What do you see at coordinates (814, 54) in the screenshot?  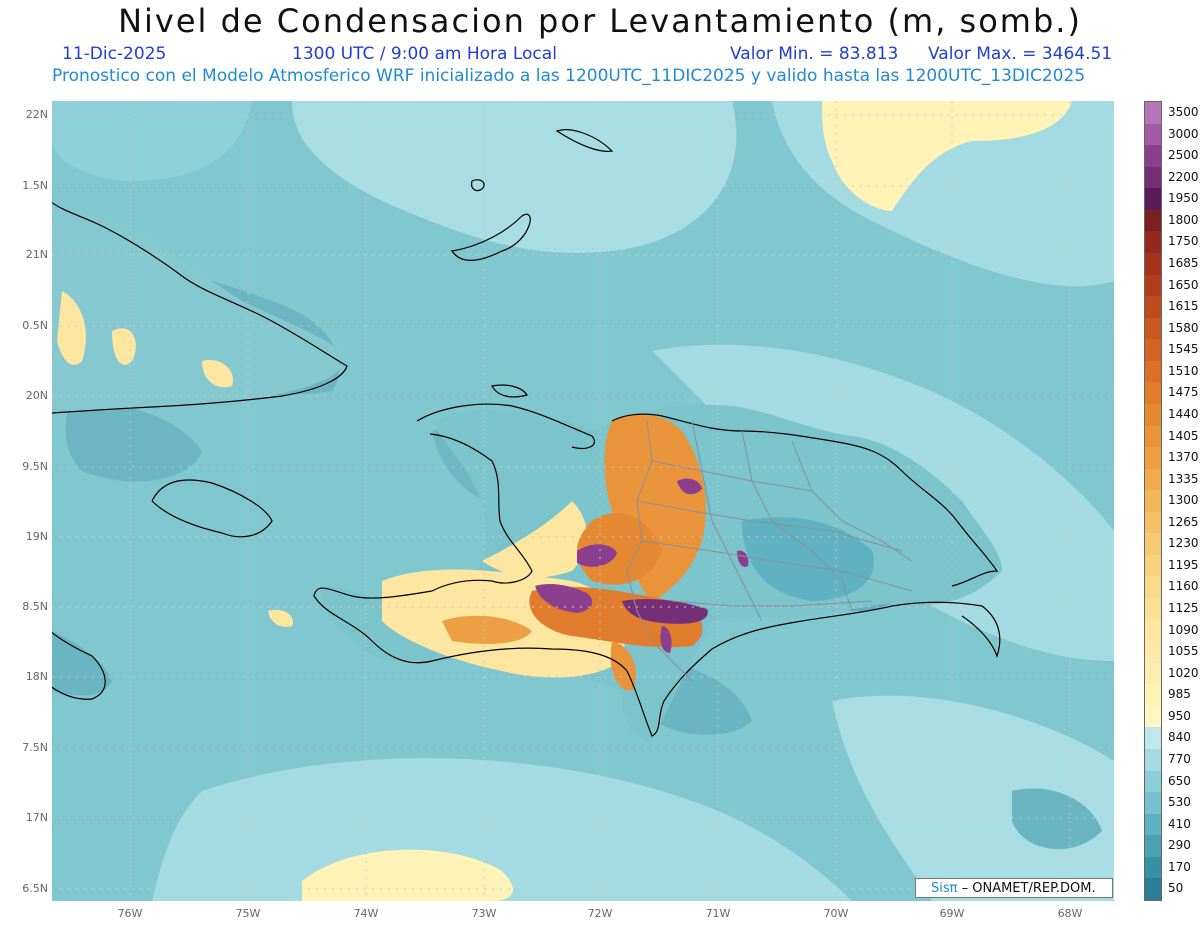 I see `min-value: Valor Min. = 83.813` at bounding box center [814, 54].